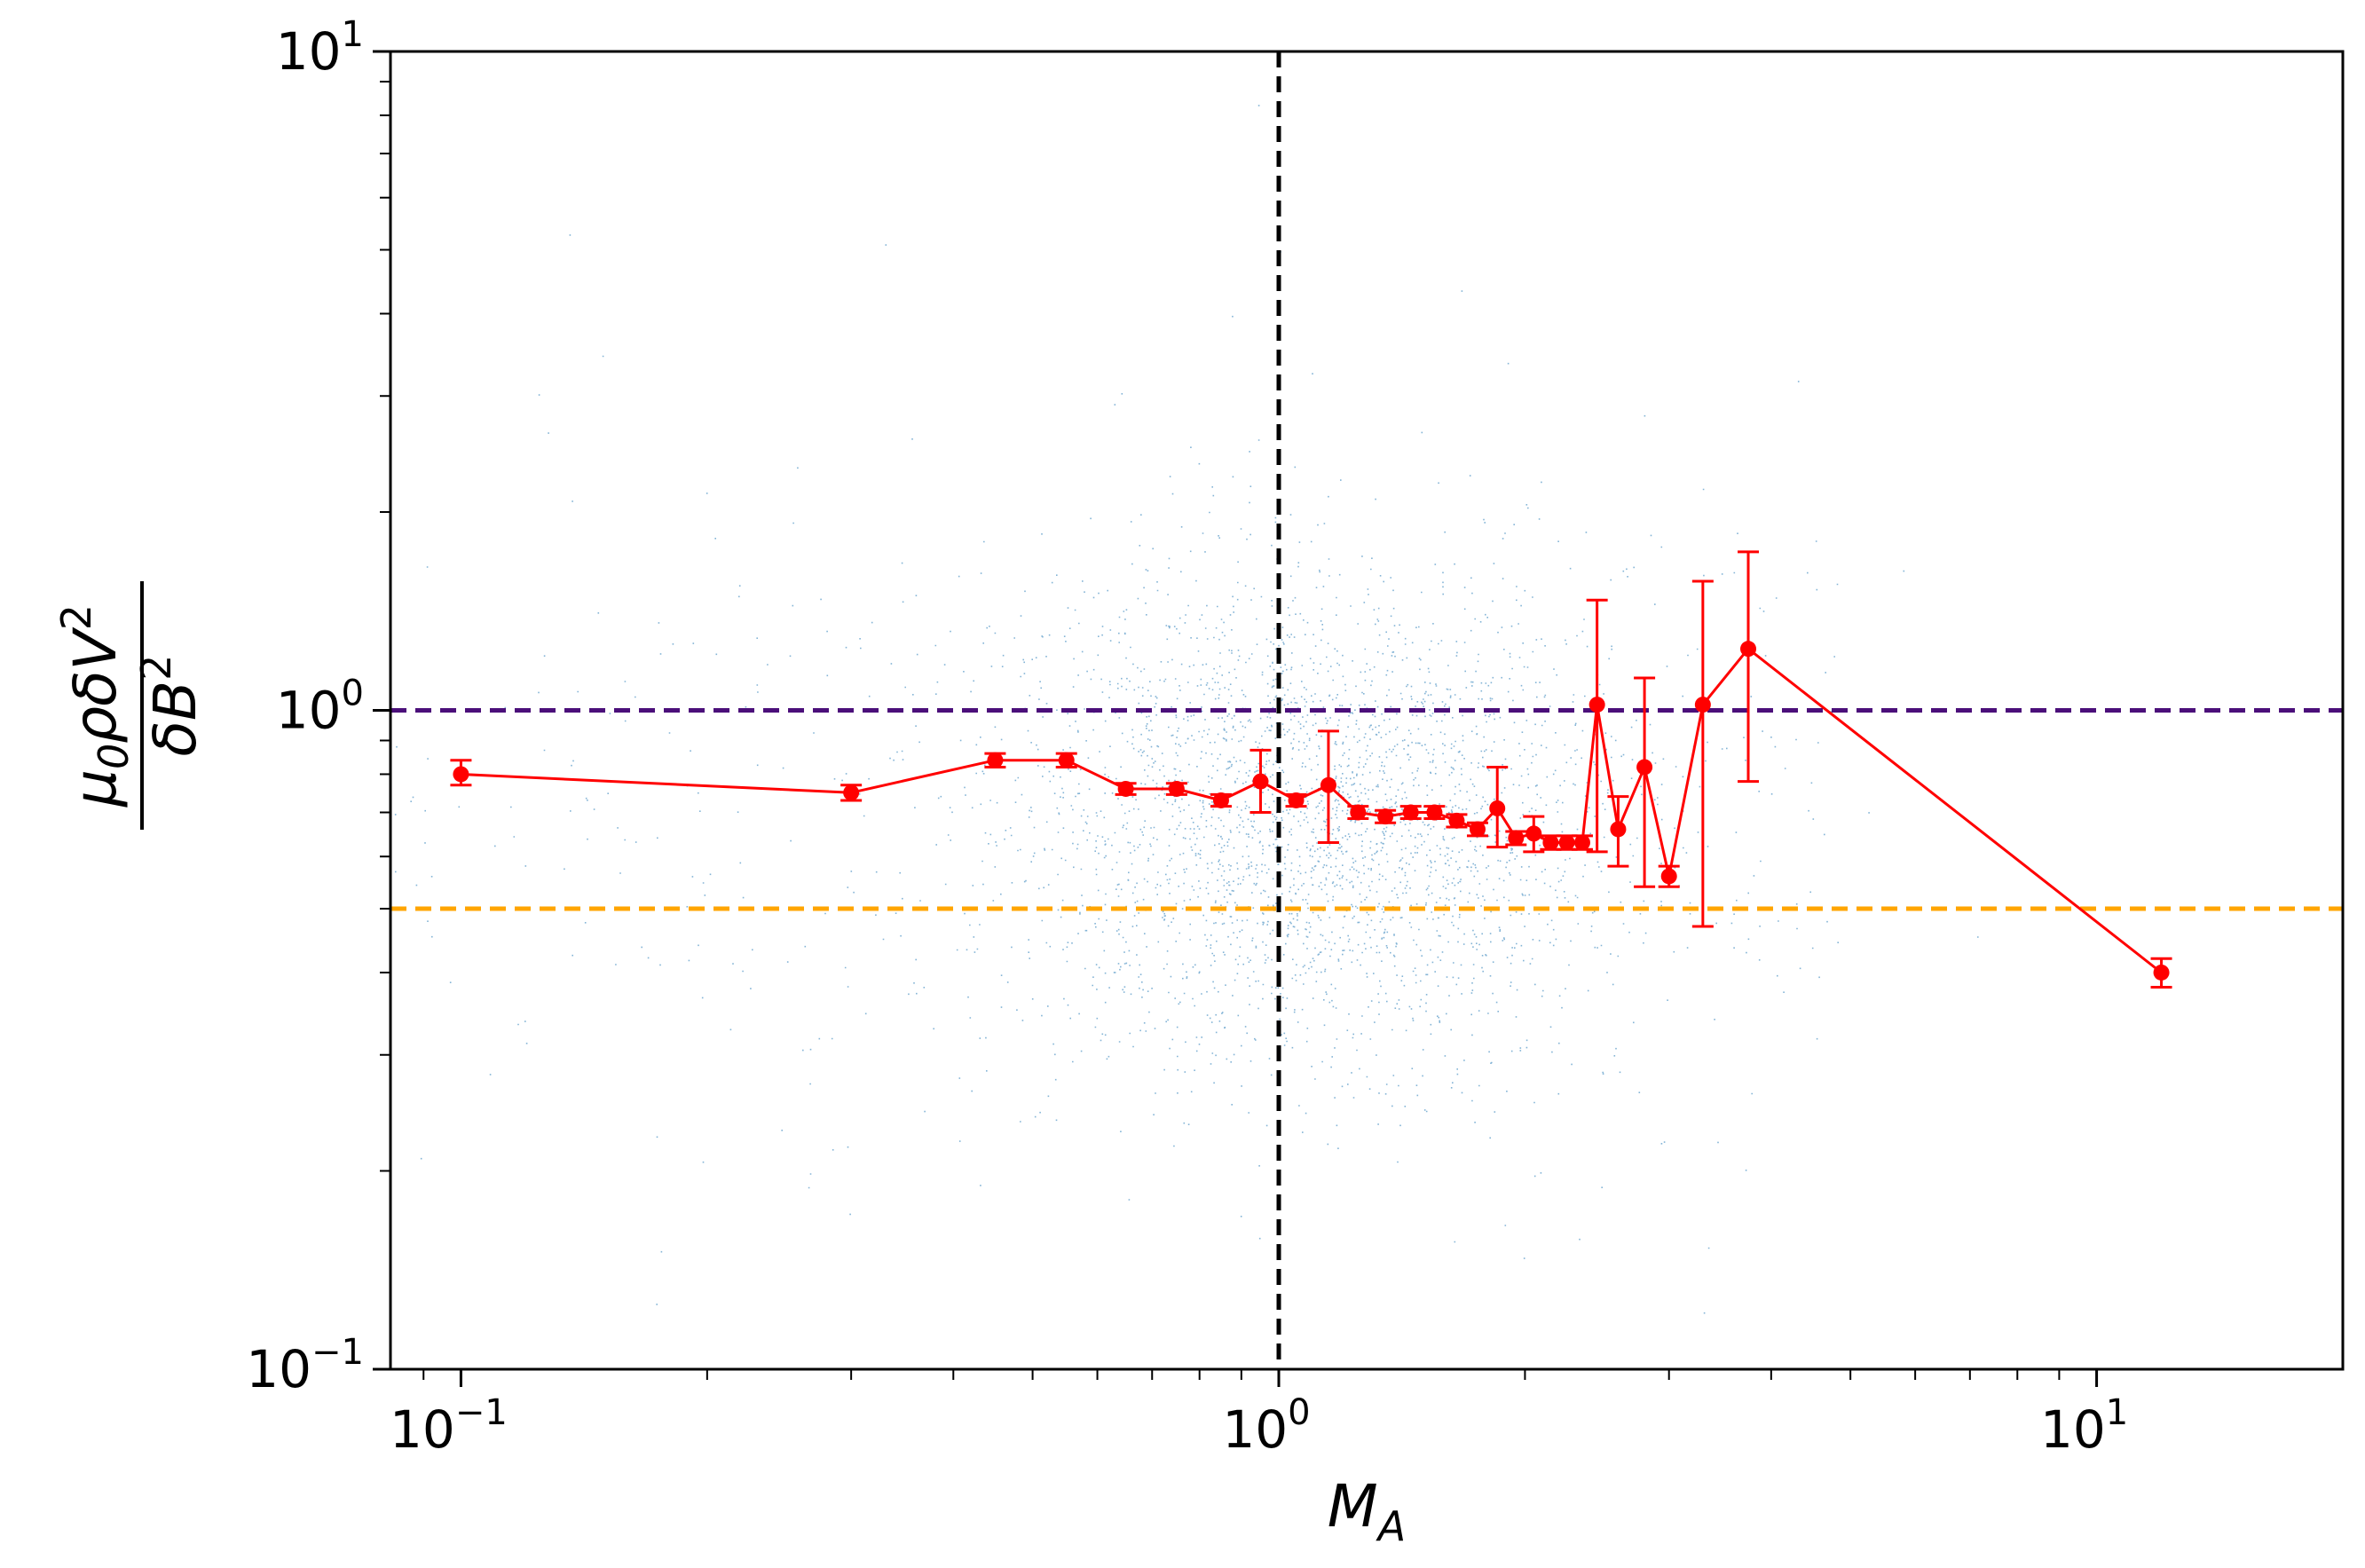 Image resolution: width=2365 pixels, height=1568 pixels. Describe the element at coordinates (1266, 1426) in the screenshot. I see `x-tick-label: 10⁰` at that location.